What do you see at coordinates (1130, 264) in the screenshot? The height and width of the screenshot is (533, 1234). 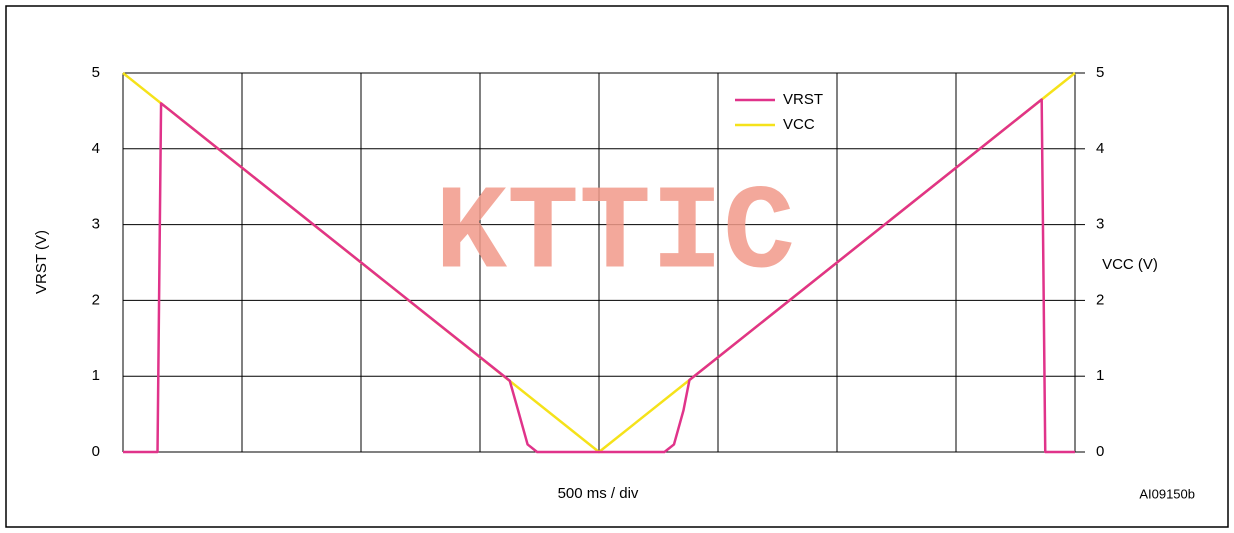 I see `y2-axis-label: VCC (V)` at bounding box center [1130, 264].